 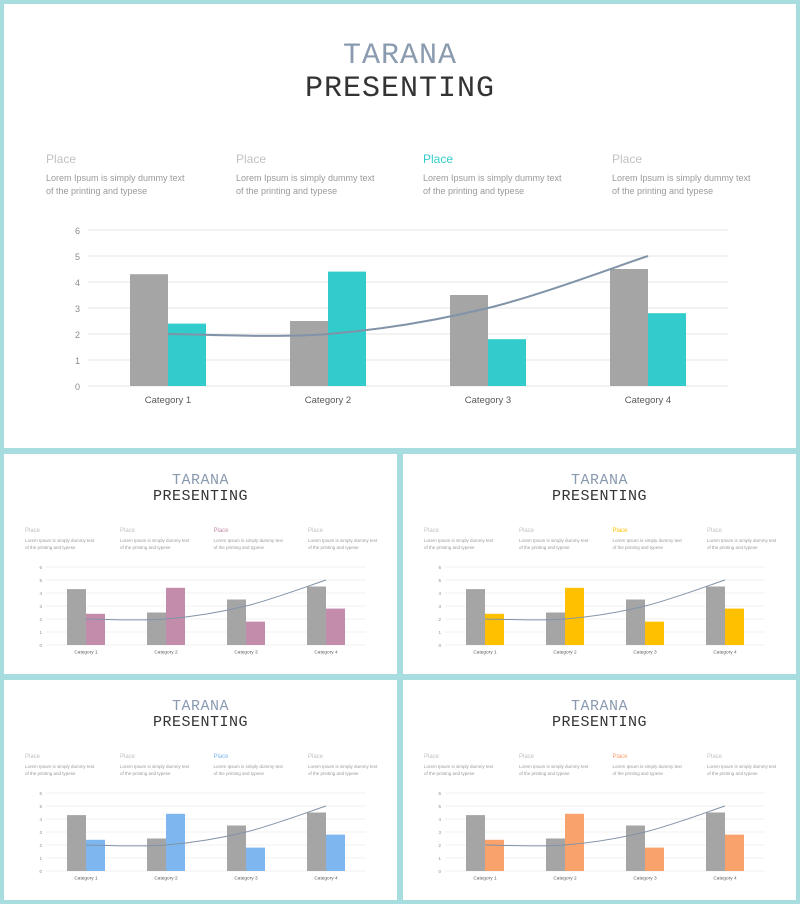 What do you see at coordinates (40, 793) in the screenshot?
I see `y-tick-label: 6` at bounding box center [40, 793].